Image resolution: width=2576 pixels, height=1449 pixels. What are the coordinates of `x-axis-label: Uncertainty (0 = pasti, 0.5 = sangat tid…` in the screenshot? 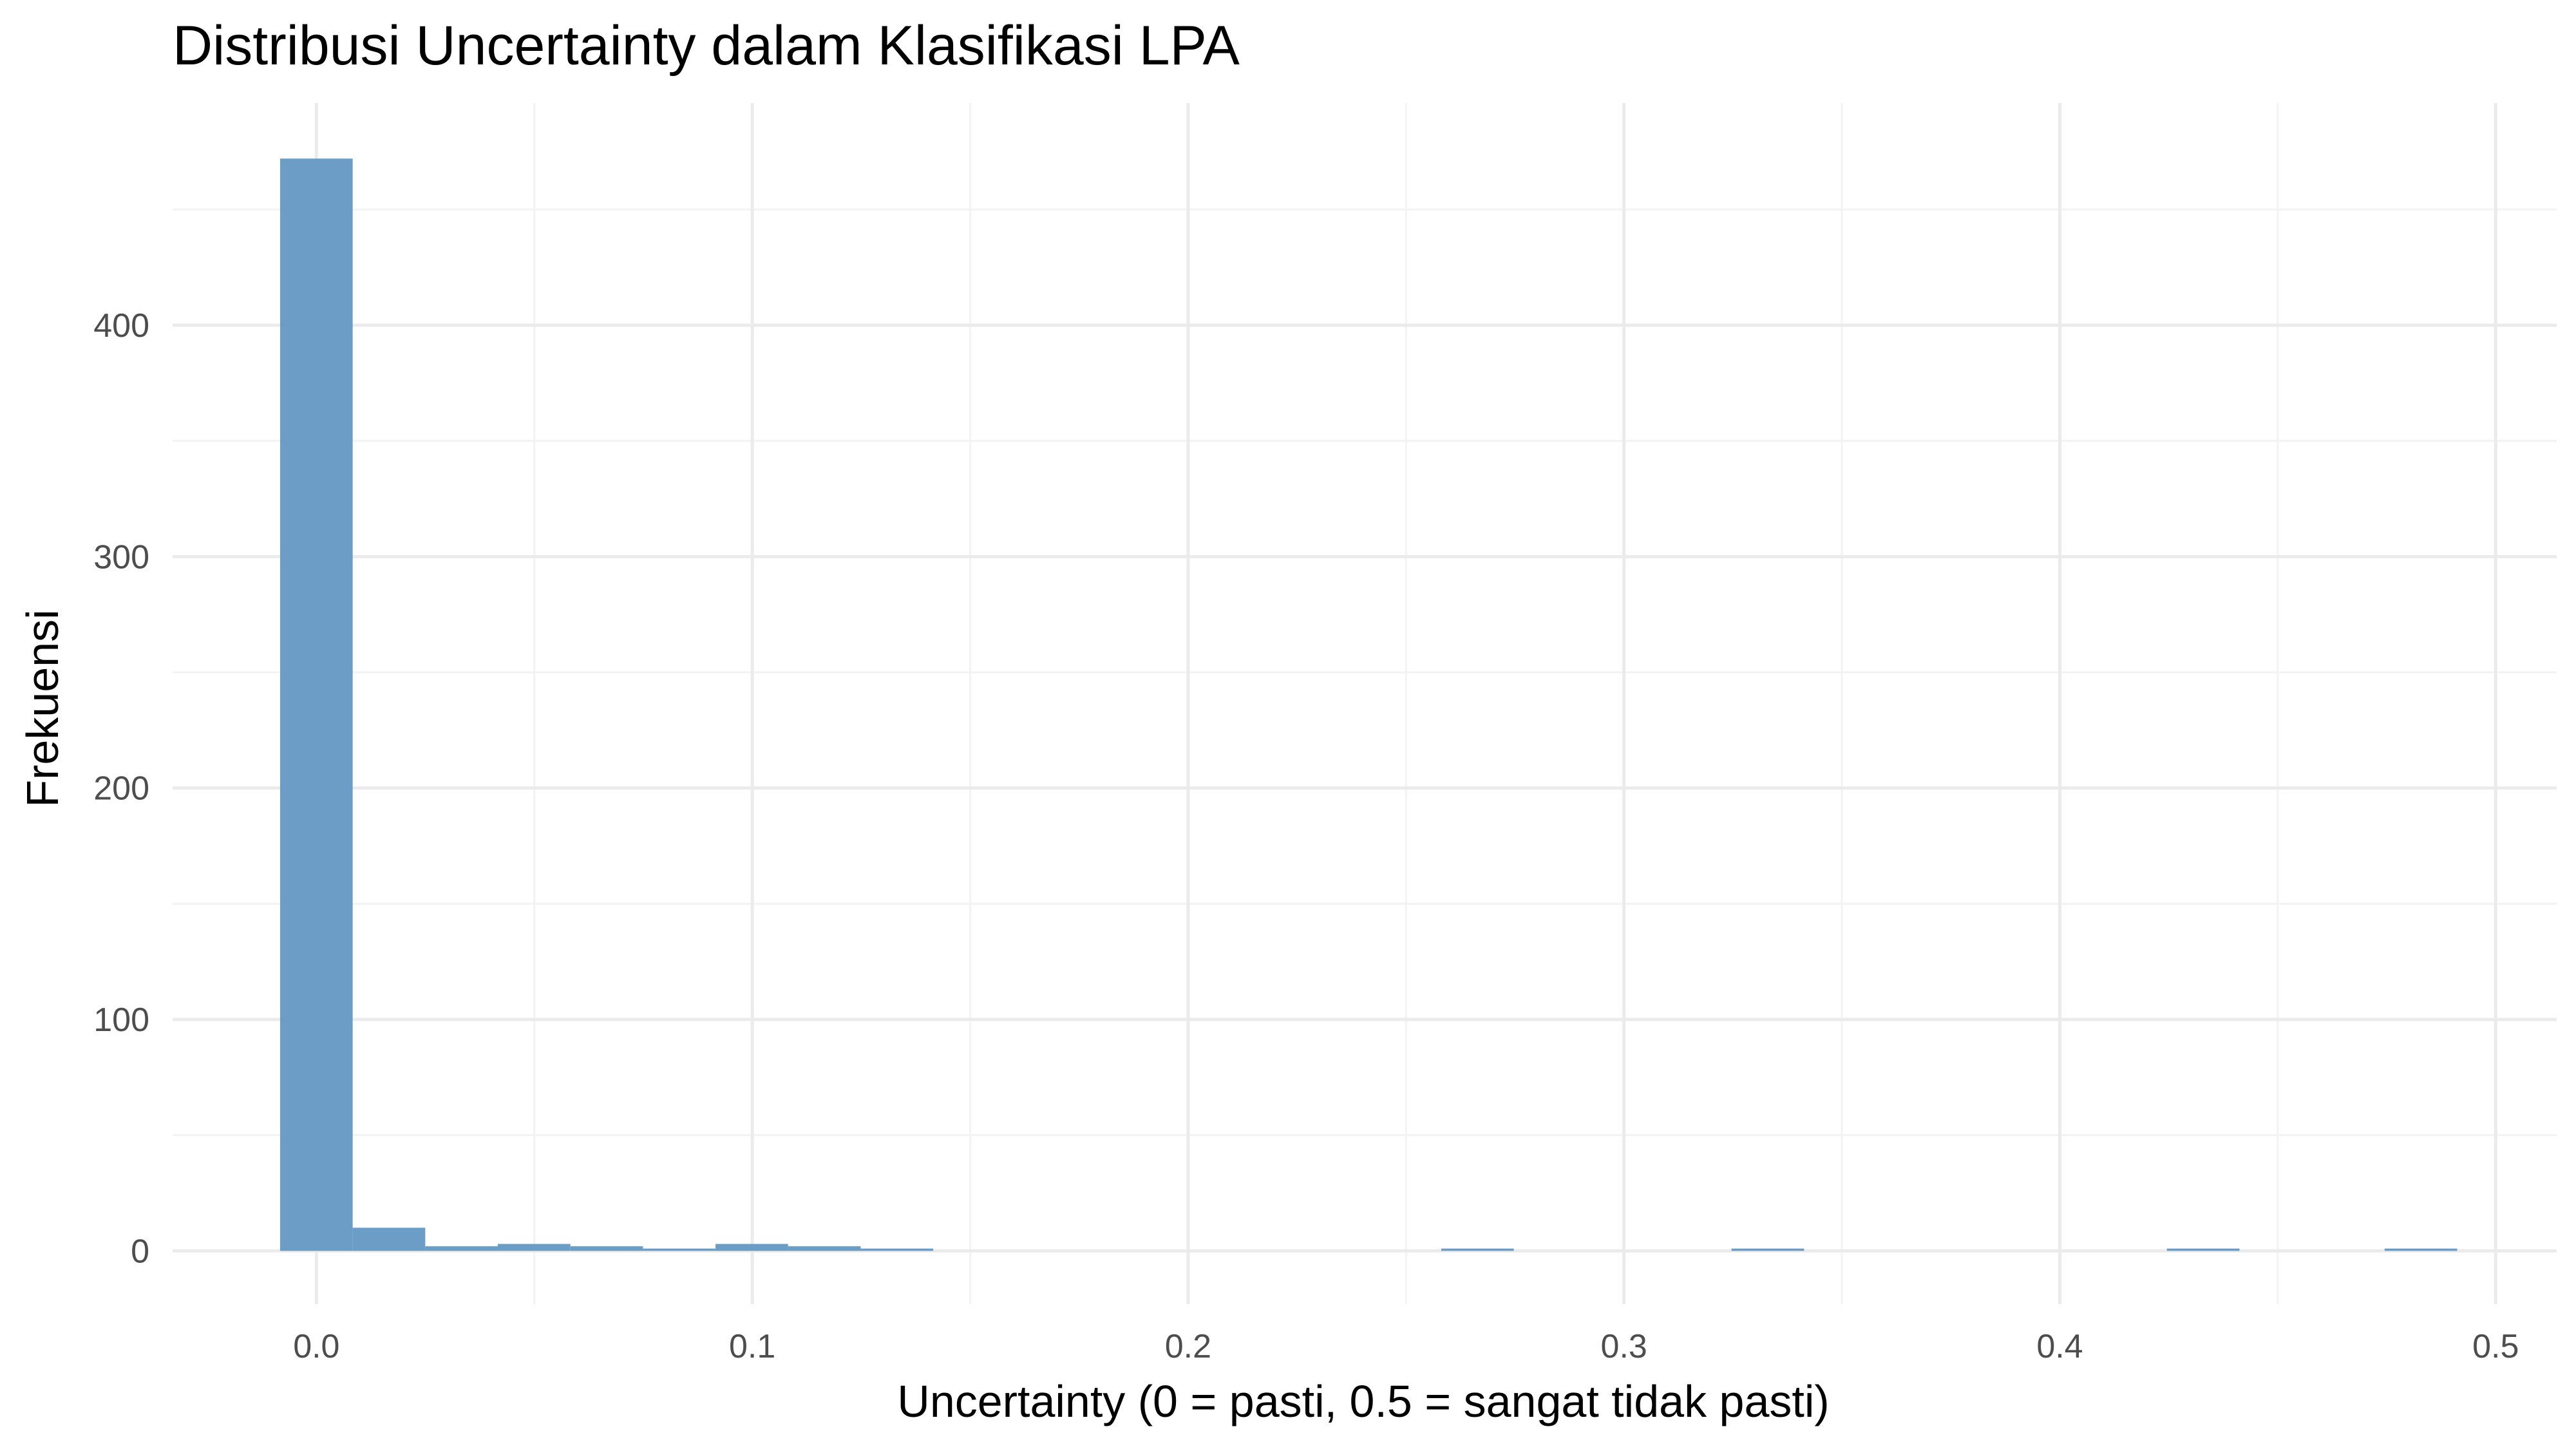 It's located at (1363, 1401).